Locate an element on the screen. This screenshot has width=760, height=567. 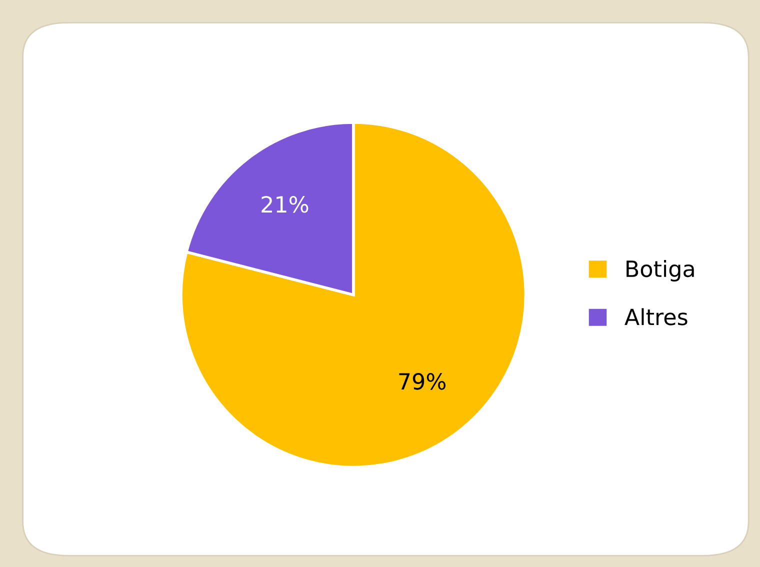
legend-label: Botiga is located at coordinates (660, 271).